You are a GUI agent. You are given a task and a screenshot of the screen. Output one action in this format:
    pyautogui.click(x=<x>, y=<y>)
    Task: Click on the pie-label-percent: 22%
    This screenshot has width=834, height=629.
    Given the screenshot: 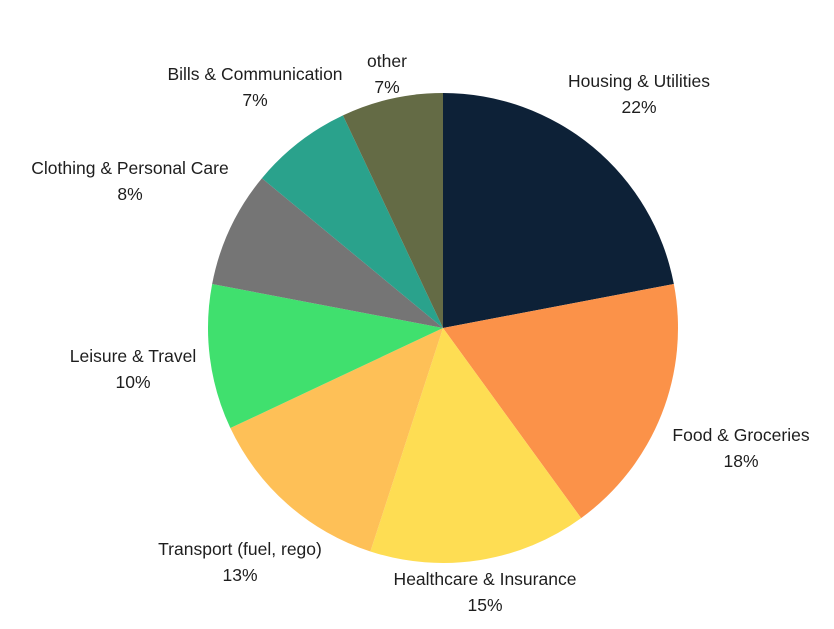 What is the action you would take?
    pyautogui.click(x=639, y=107)
    